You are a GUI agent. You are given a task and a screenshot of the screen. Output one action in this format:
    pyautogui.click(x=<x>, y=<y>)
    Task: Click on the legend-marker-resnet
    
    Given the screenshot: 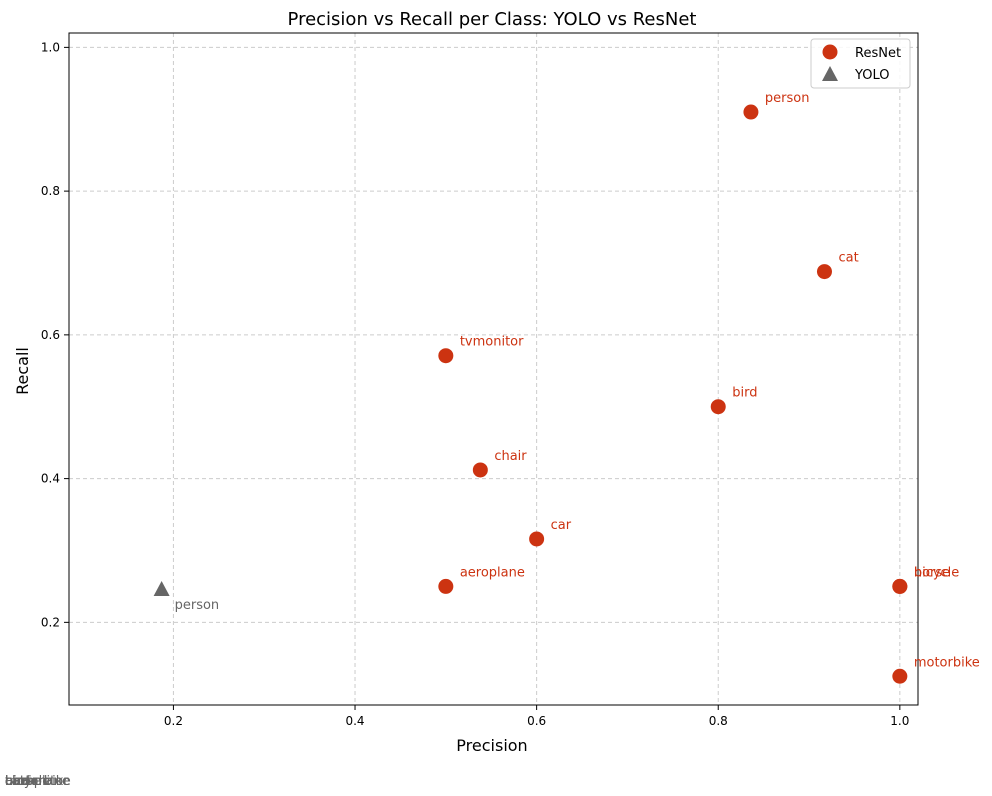 What is the action you would take?
    pyautogui.click(x=830, y=52)
    